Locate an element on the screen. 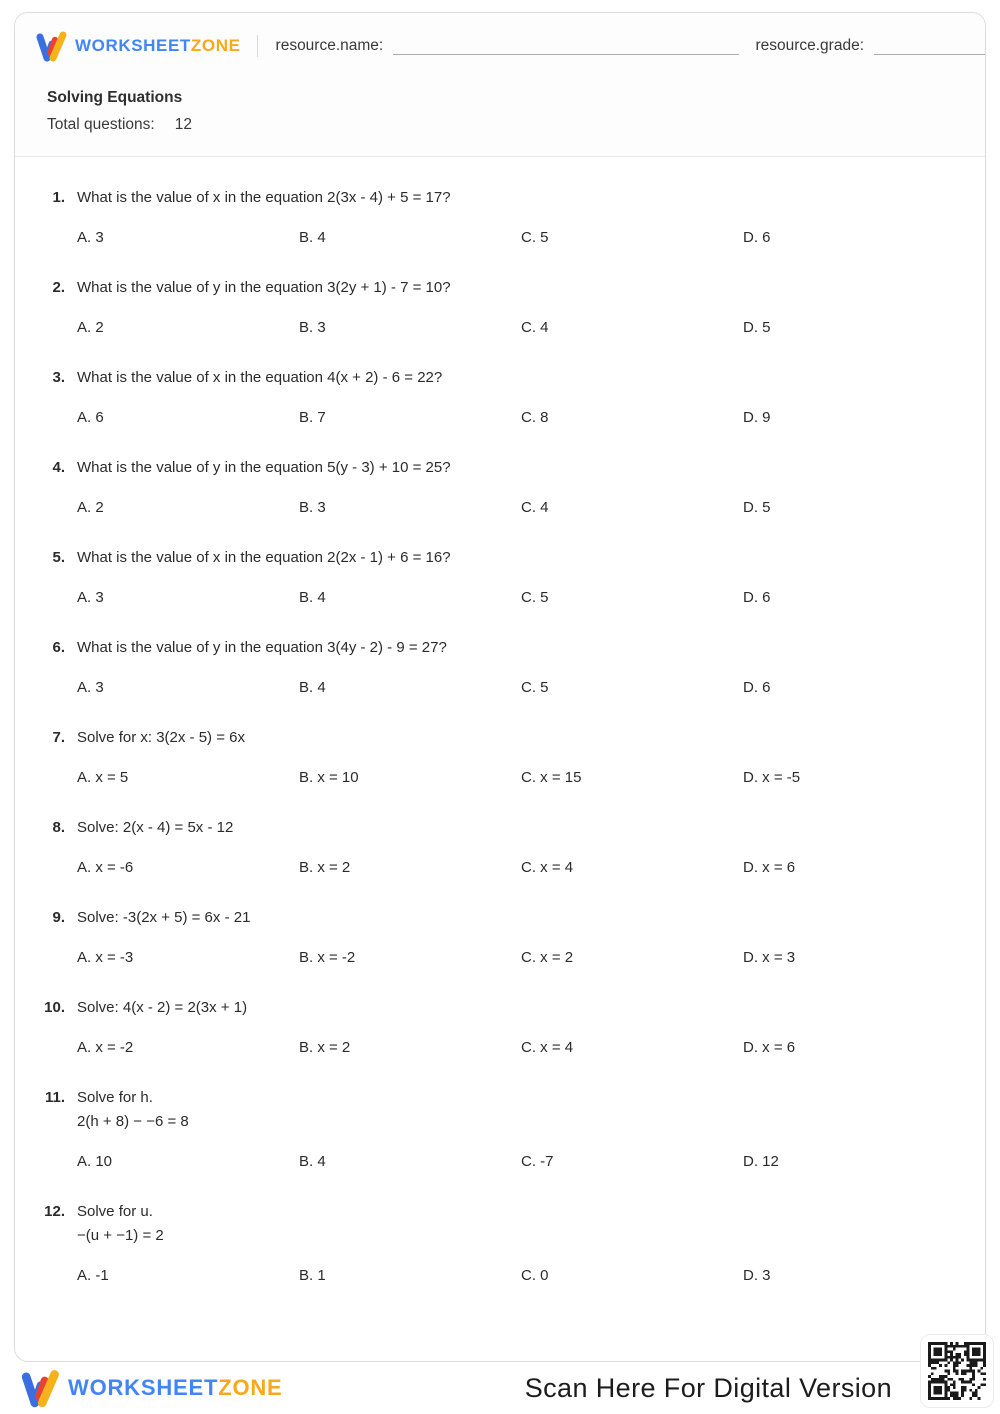 This screenshot has width=1000, height=1414. worksheetzone-logo-icon is located at coordinates (51, 46).